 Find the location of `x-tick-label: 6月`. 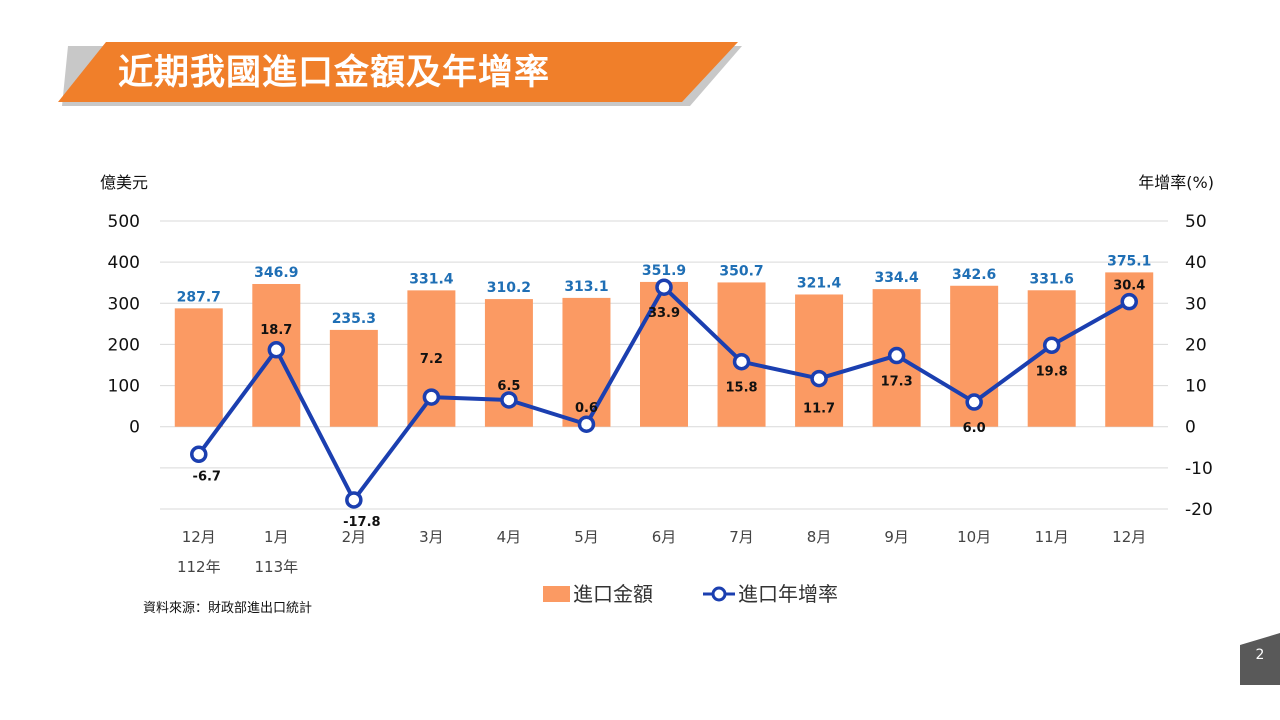

x-tick-label: 6月 is located at coordinates (664, 537).